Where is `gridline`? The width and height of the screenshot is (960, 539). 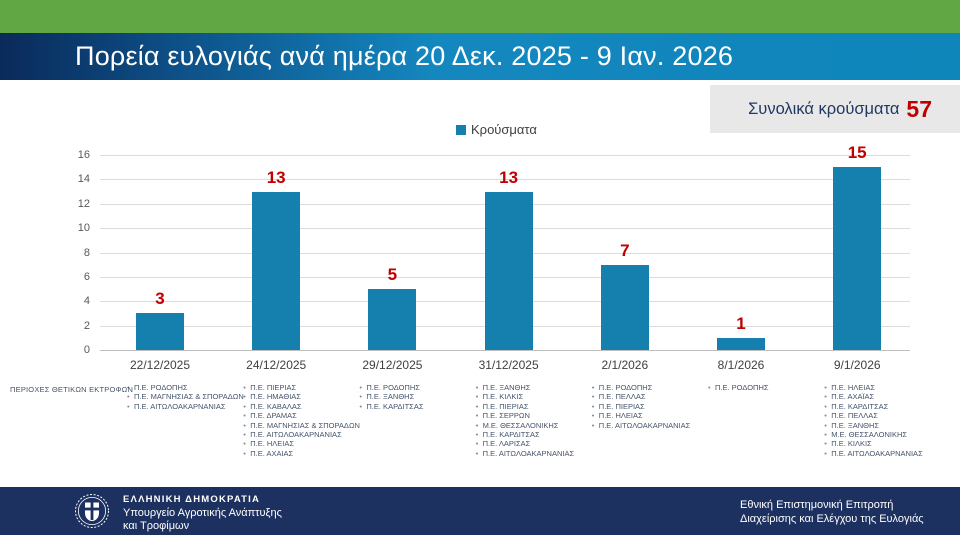 gridline is located at coordinates (505, 155).